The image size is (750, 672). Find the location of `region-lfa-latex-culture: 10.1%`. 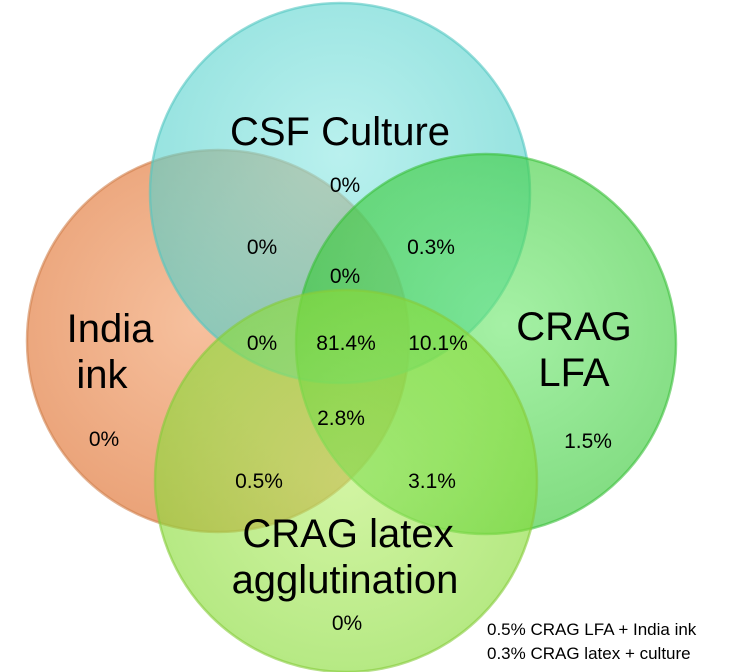

region-lfa-latex-culture: 10.1% is located at coordinates (438, 343).